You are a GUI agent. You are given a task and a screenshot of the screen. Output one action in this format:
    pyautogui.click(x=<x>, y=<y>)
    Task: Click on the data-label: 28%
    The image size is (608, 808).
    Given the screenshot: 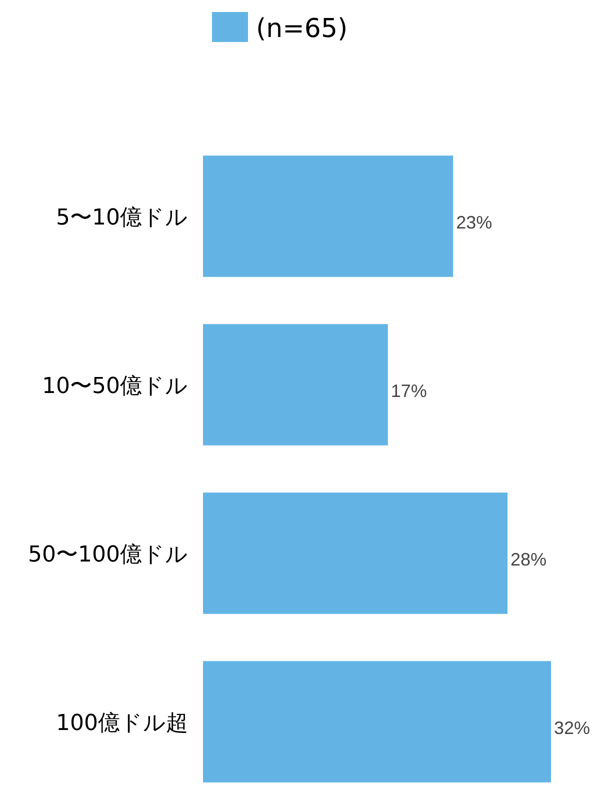 What is the action you would take?
    pyautogui.click(x=528, y=559)
    